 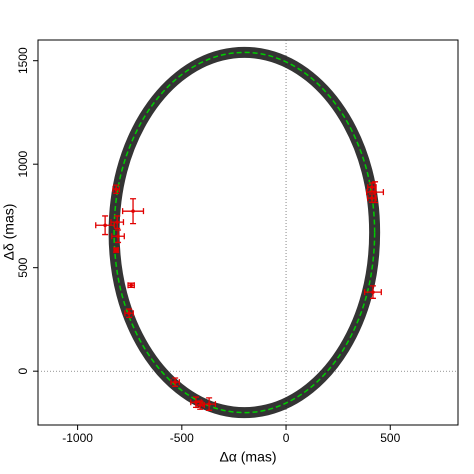 What do you see at coordinates (23, 371) in the screenshot?
I see `y-tick-label: 0` at bounding box center [23, 371].